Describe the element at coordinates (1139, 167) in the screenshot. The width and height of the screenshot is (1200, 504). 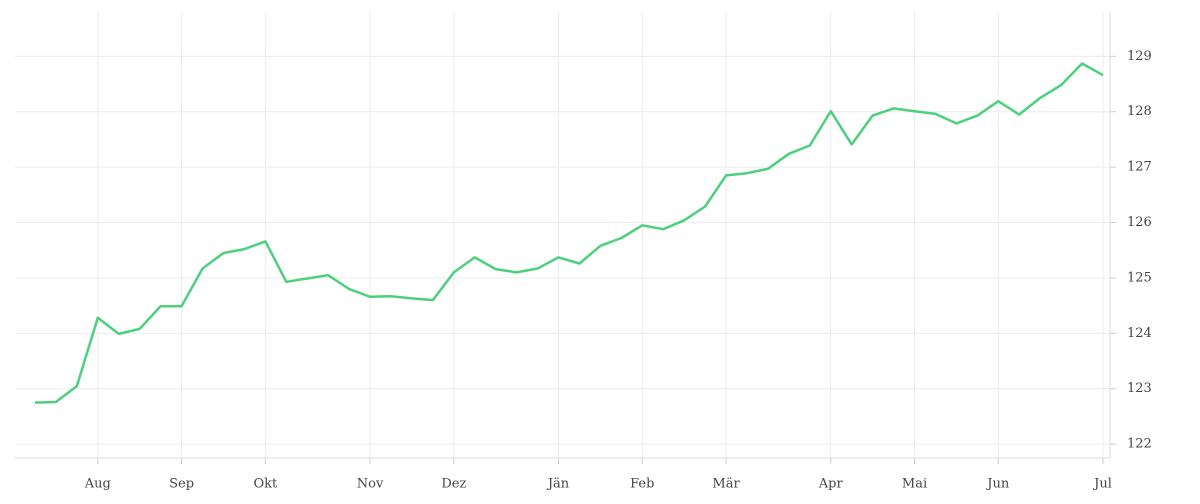
I see `y-tick-label: 127` at that location.